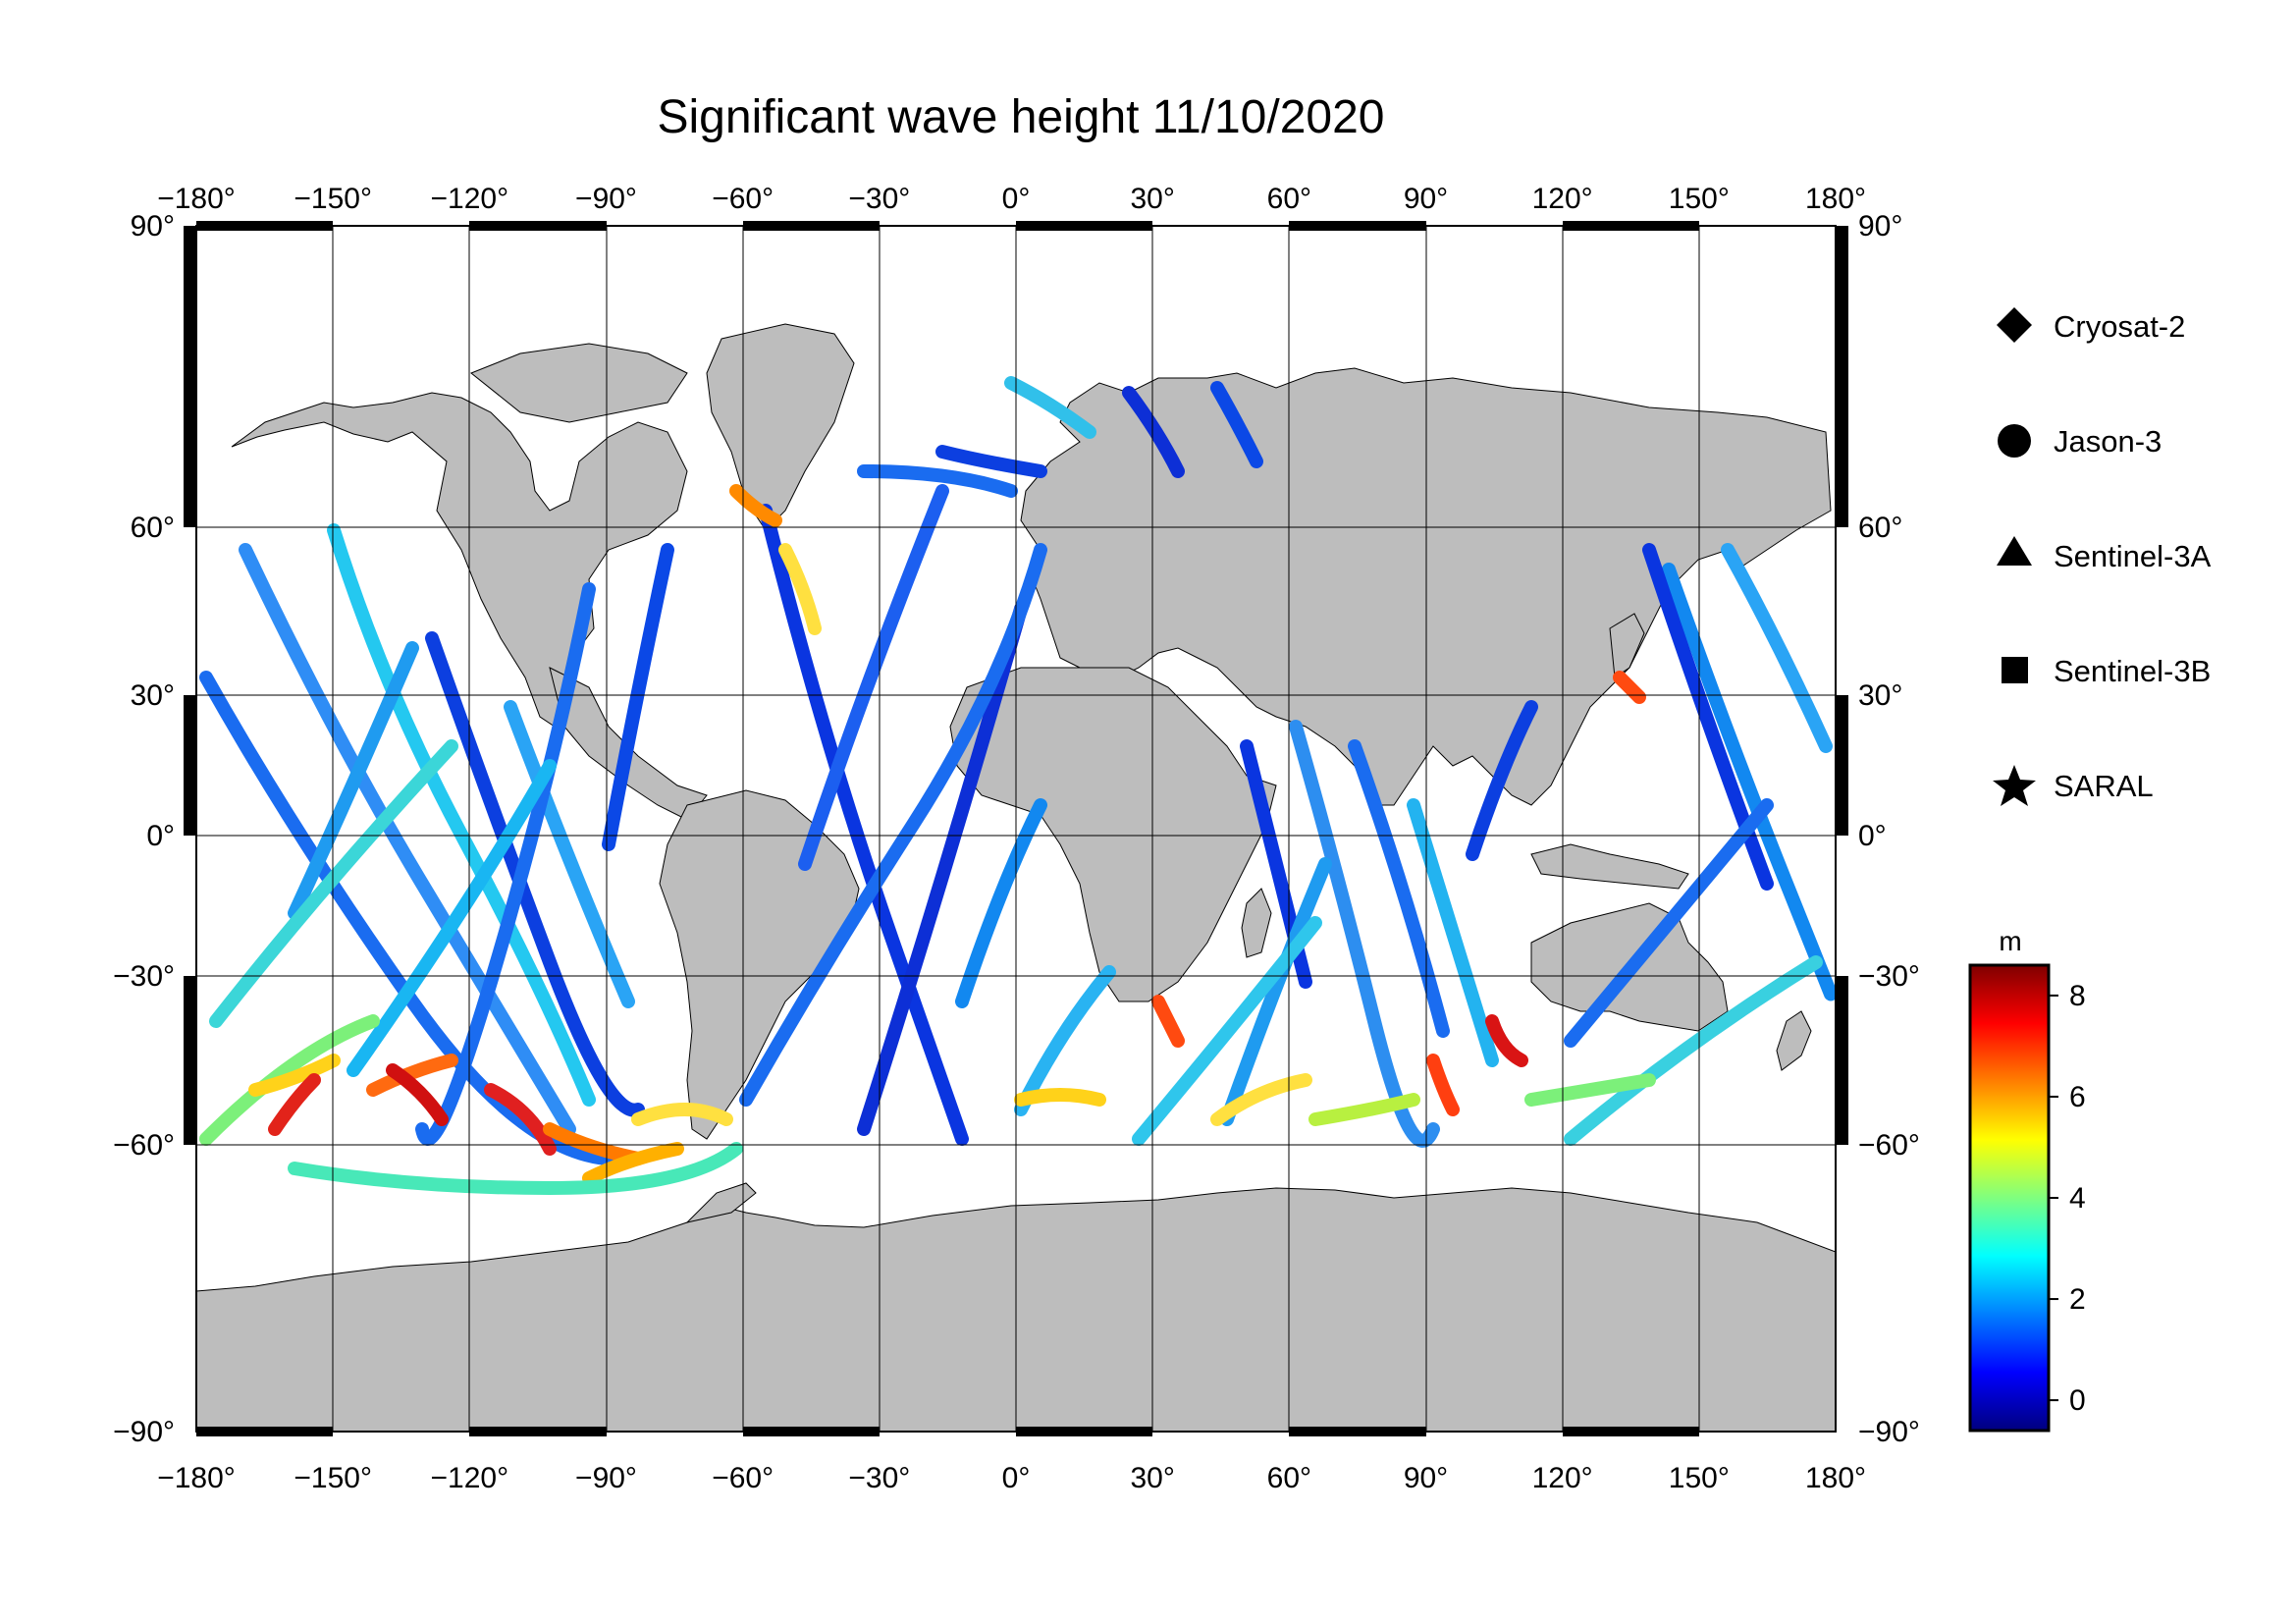 This screenshot has width=2296, height=1623. Describe the element at coordinates (606, 199) in the screenshot. I see `longitude-tick-label: −90°` at that location.